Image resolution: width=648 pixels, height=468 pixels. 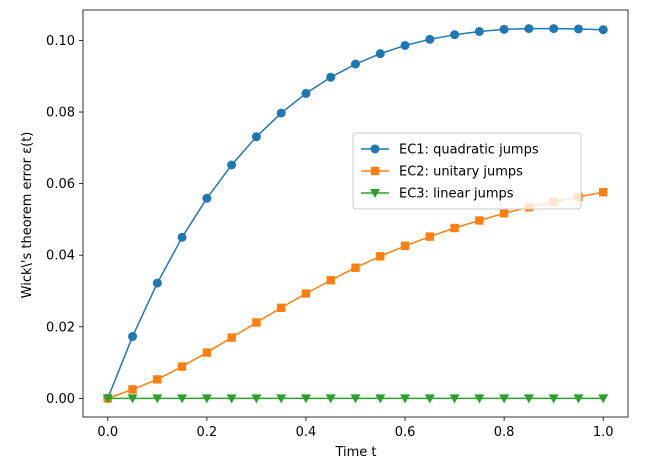 I want to click on legend-box, so click(x=467, y=171).